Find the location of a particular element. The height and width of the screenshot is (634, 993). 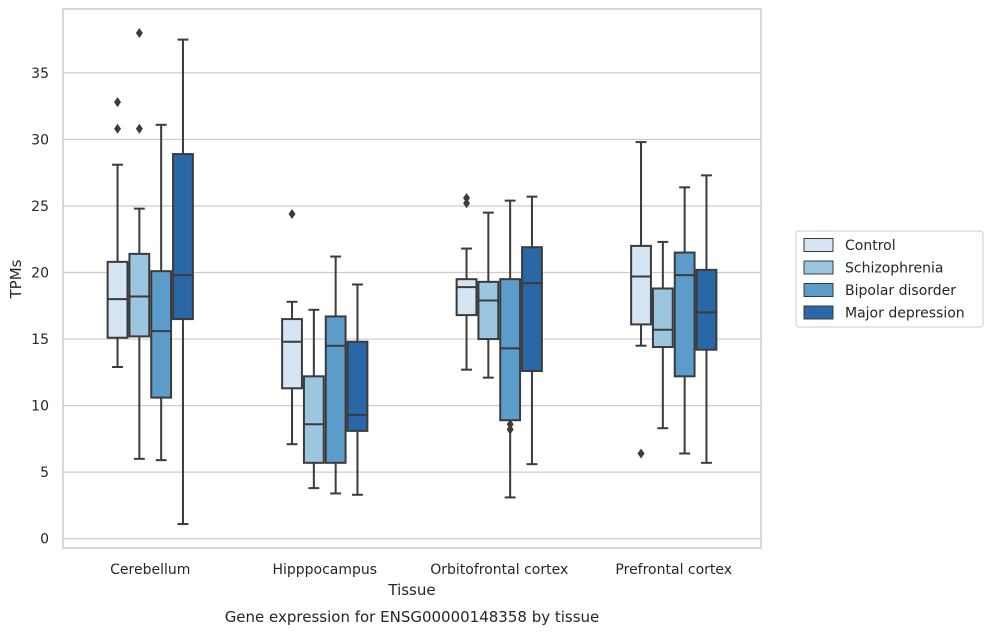

x-tick-label: Orbitofrontal cortex is located at coordinates (499, 570).